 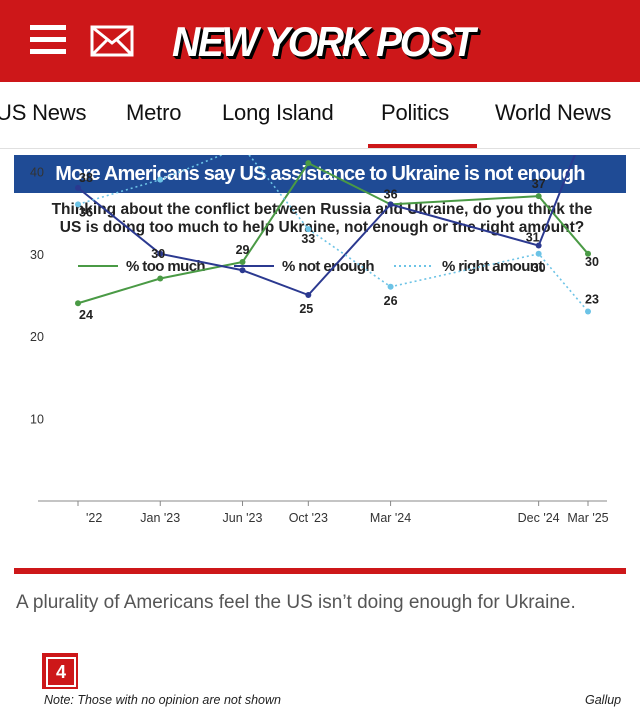 I want to click on x-tick-label-1: Jan '23, so click(x=160, y=518).